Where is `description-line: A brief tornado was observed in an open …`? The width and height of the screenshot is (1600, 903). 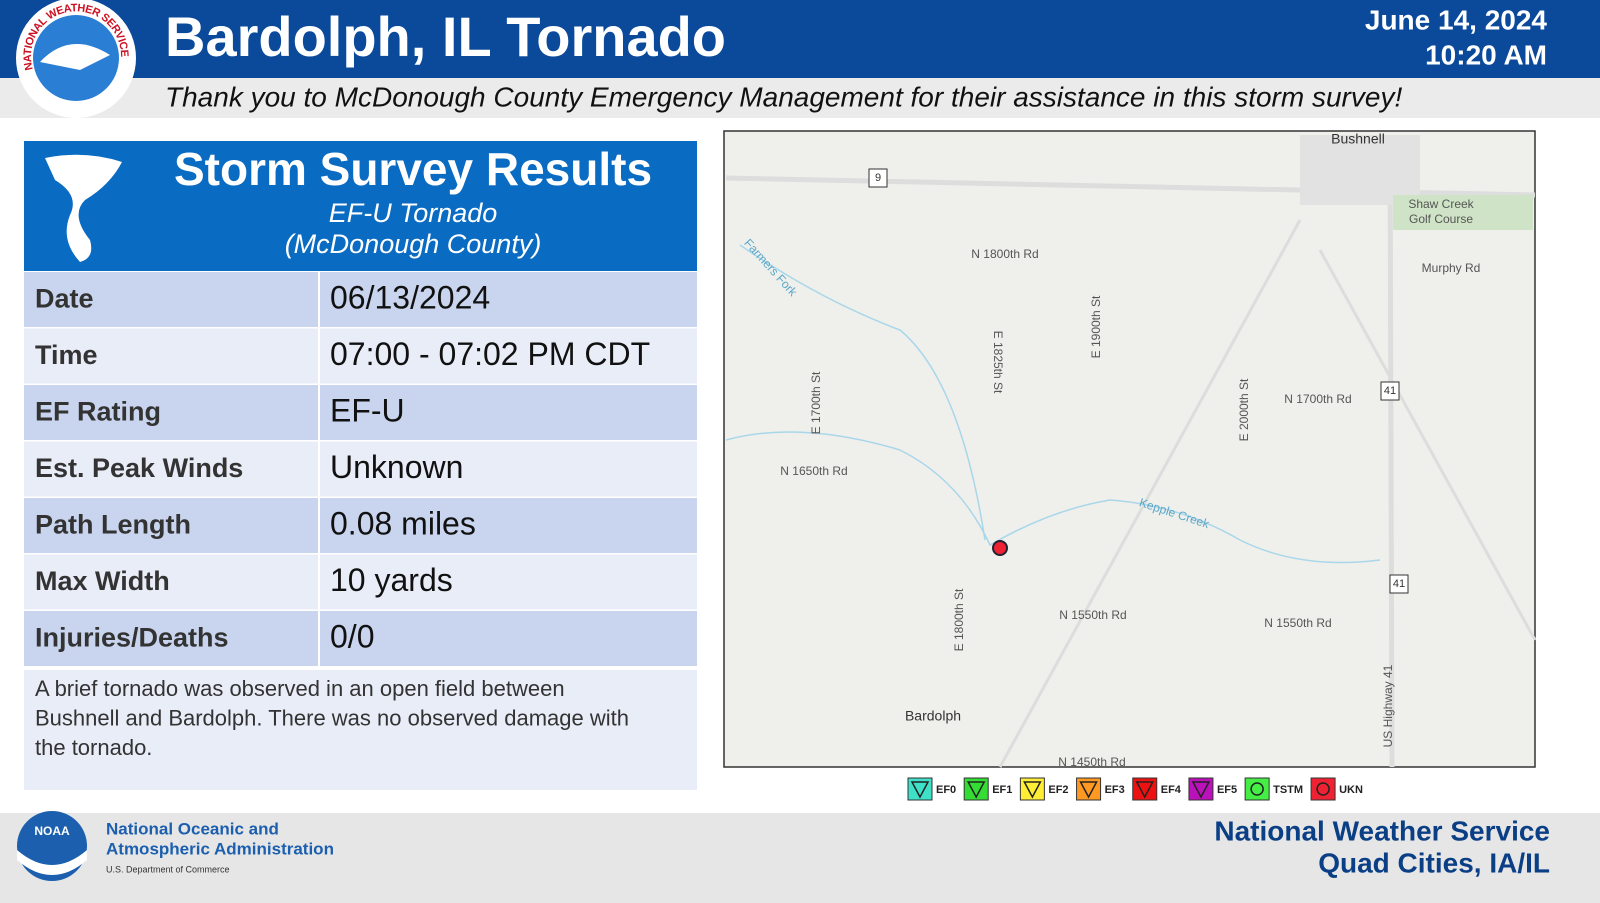
description-line: A brief tornado was observed in an open … is located at coordinates (300, 688).